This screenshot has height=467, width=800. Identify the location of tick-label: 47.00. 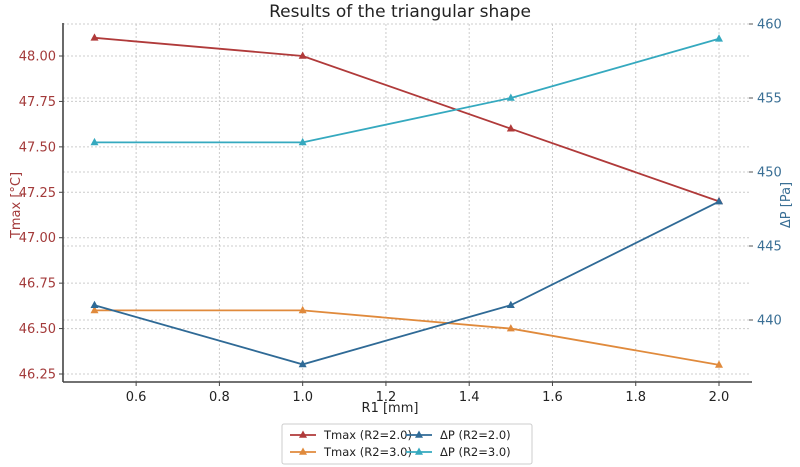
(37, 238).